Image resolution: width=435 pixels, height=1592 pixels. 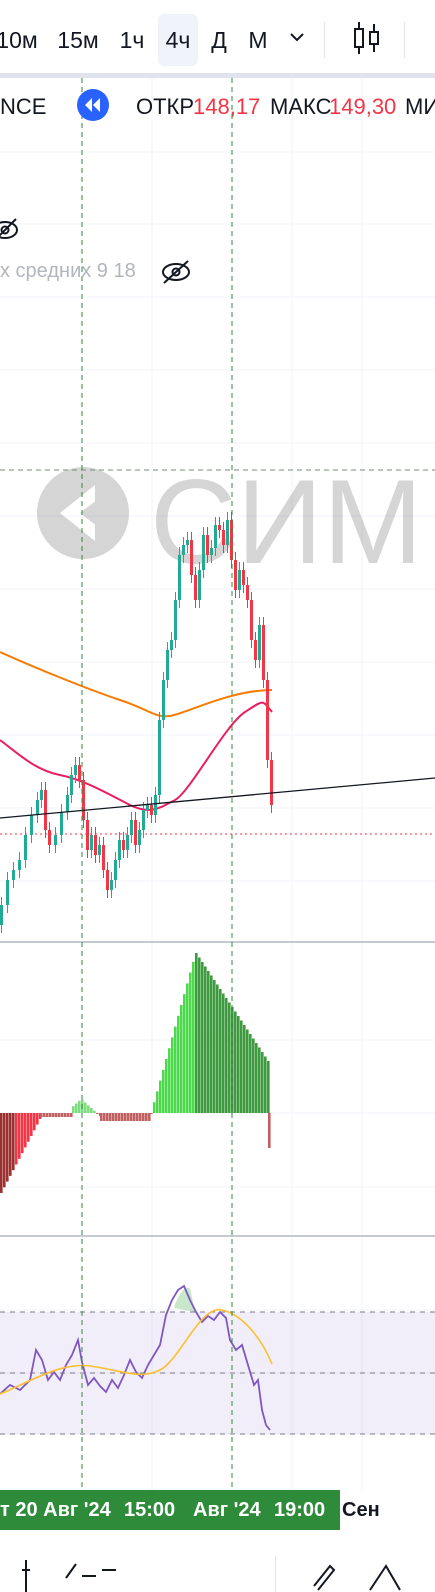 I want to click on replay-button, so click(x=93, y=105).